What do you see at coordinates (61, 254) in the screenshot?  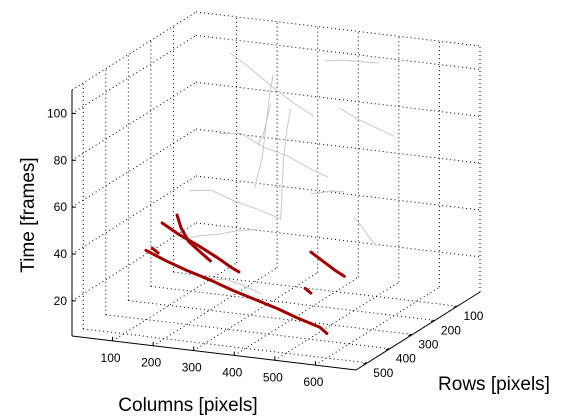 I see `z-tick-label: 40` at bounding box center [61, 254].